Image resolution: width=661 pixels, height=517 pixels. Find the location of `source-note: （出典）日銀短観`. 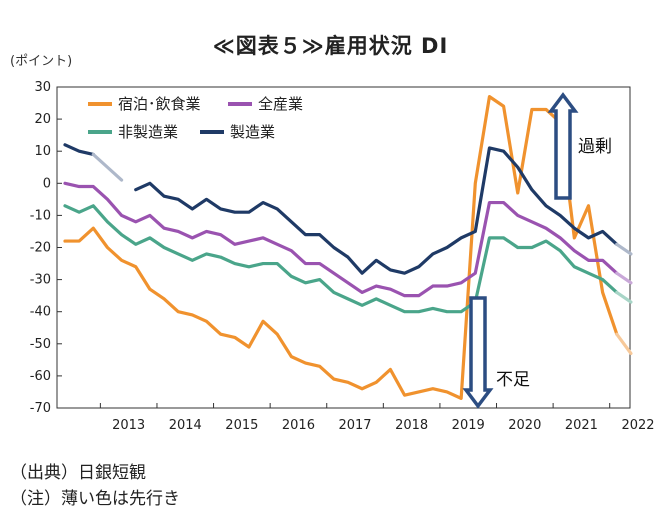

source-note: （出典）日銀短観 is located at coordinates (78, 473).